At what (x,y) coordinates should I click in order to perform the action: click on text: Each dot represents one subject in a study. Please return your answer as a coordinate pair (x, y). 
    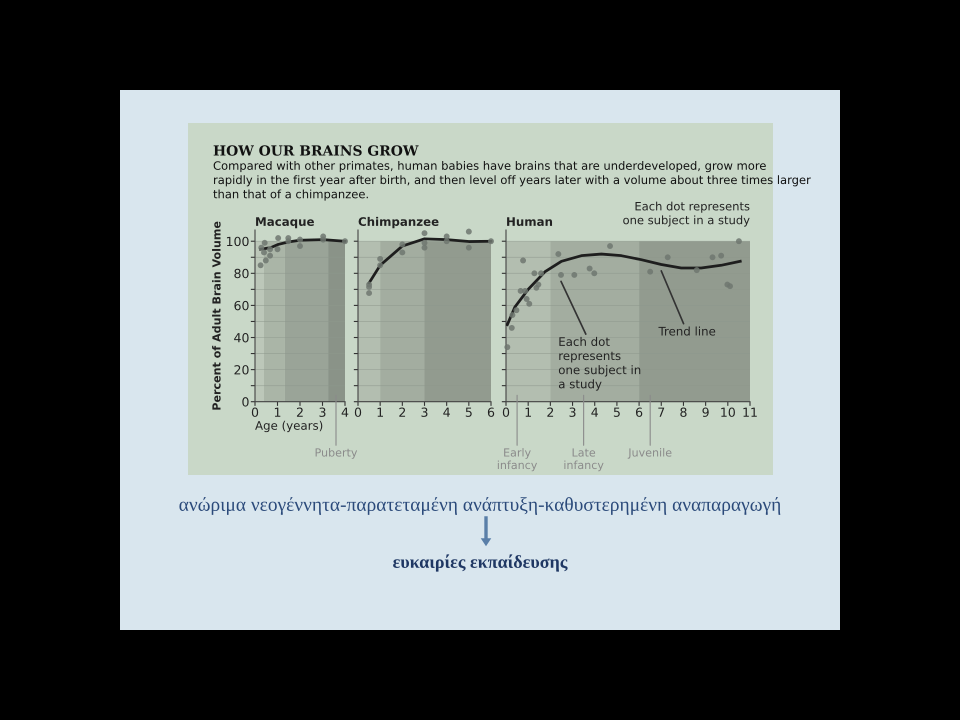
    Looking at the image, I should click on (686, 214).